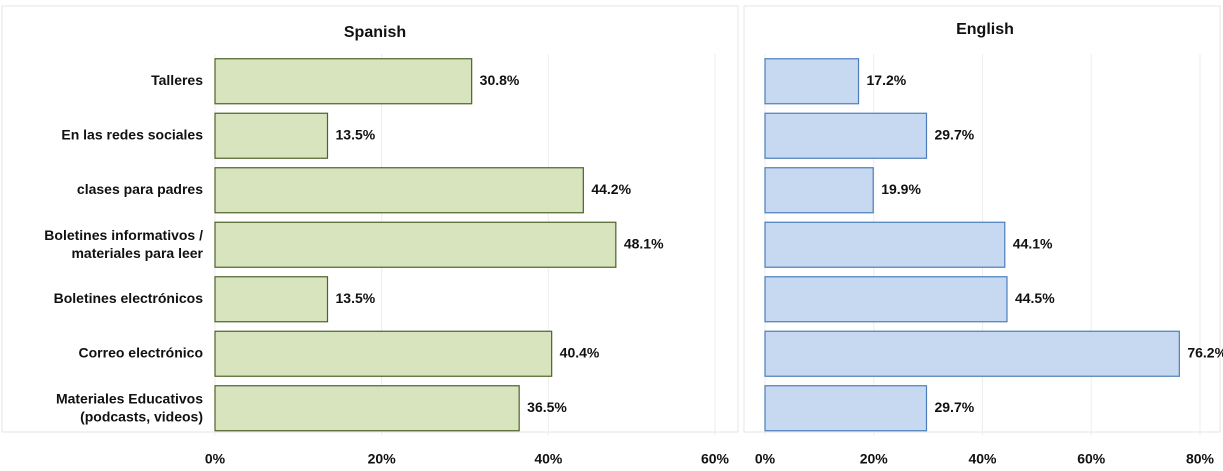 Image resolution: width=1223 pixels, height=471 pixels. Describe the element at coordinates (611, 189) in the screenshot. I see `data-label: 44.2%` at that location.